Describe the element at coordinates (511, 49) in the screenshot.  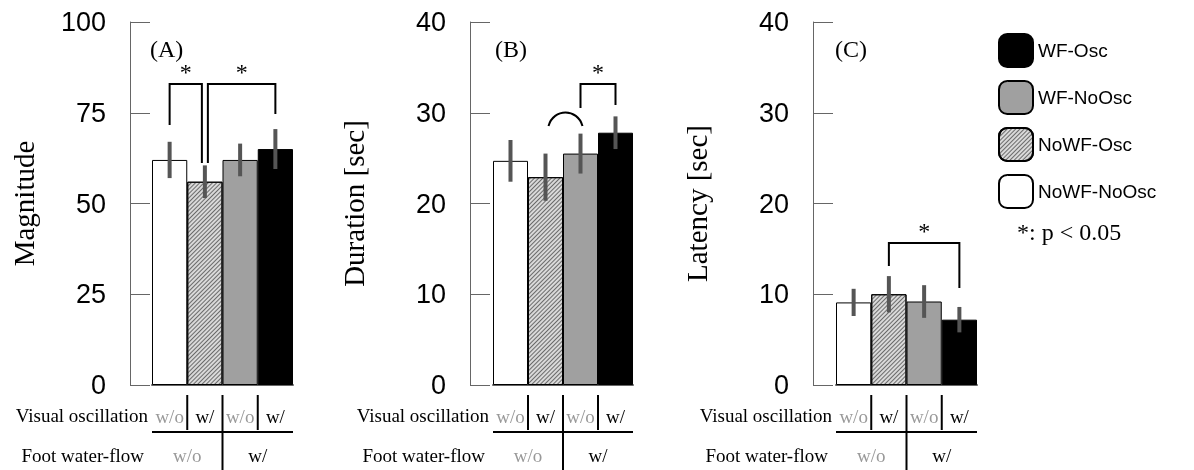
I see `text: (B)` at that location.